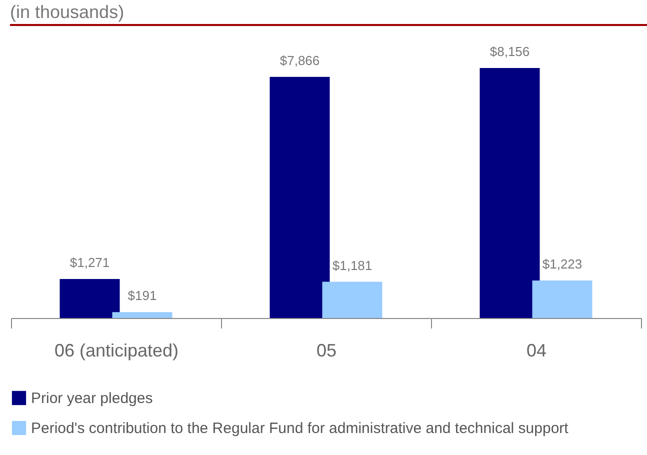 This screenshot has height=455, width=647. I want to click on x-tick-label: 06 (anticipated), so click(116, 350).